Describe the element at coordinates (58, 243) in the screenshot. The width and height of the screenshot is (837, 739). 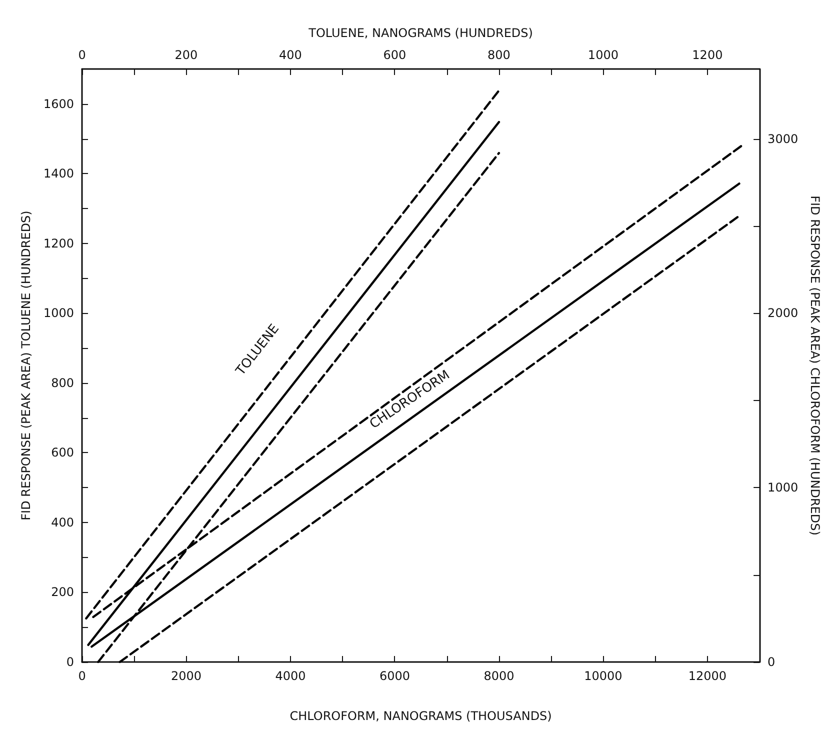
I see `y-tick-label: 1200` at that location.